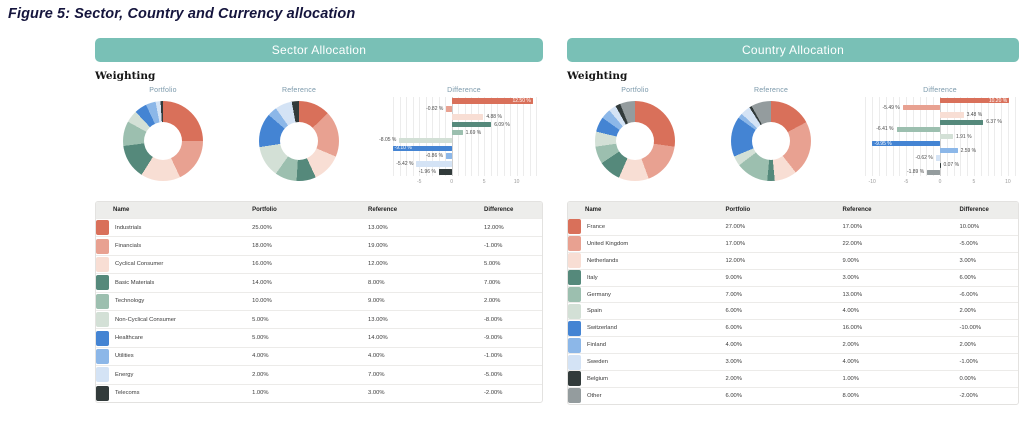 This screenshot has height=423, width=1024. I want to click on bar-value-label: 0.07 %, so click(951, 165).